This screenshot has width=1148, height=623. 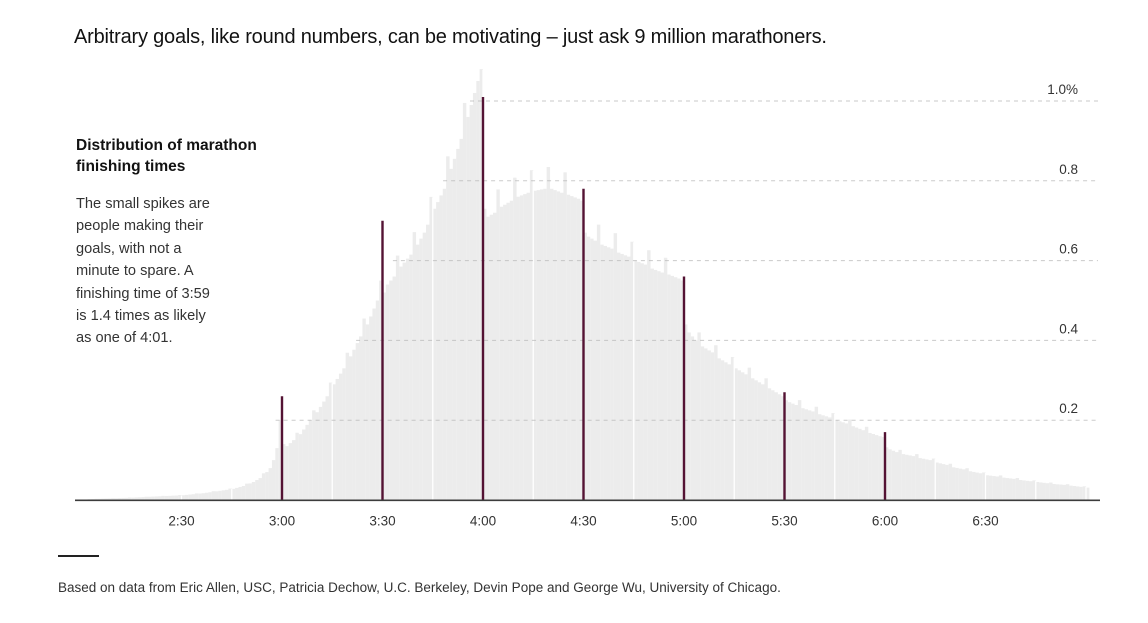 I want to click on y-tick-label: 1.0%, so click(x=1062, y=89).